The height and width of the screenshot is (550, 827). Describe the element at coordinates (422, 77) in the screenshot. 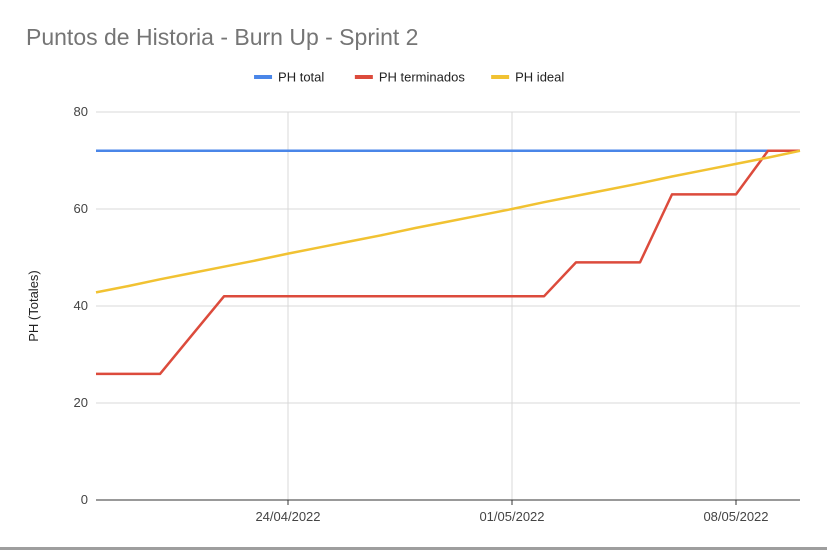

I see `legend-label-ph-terminados: PH terminados` at that location.